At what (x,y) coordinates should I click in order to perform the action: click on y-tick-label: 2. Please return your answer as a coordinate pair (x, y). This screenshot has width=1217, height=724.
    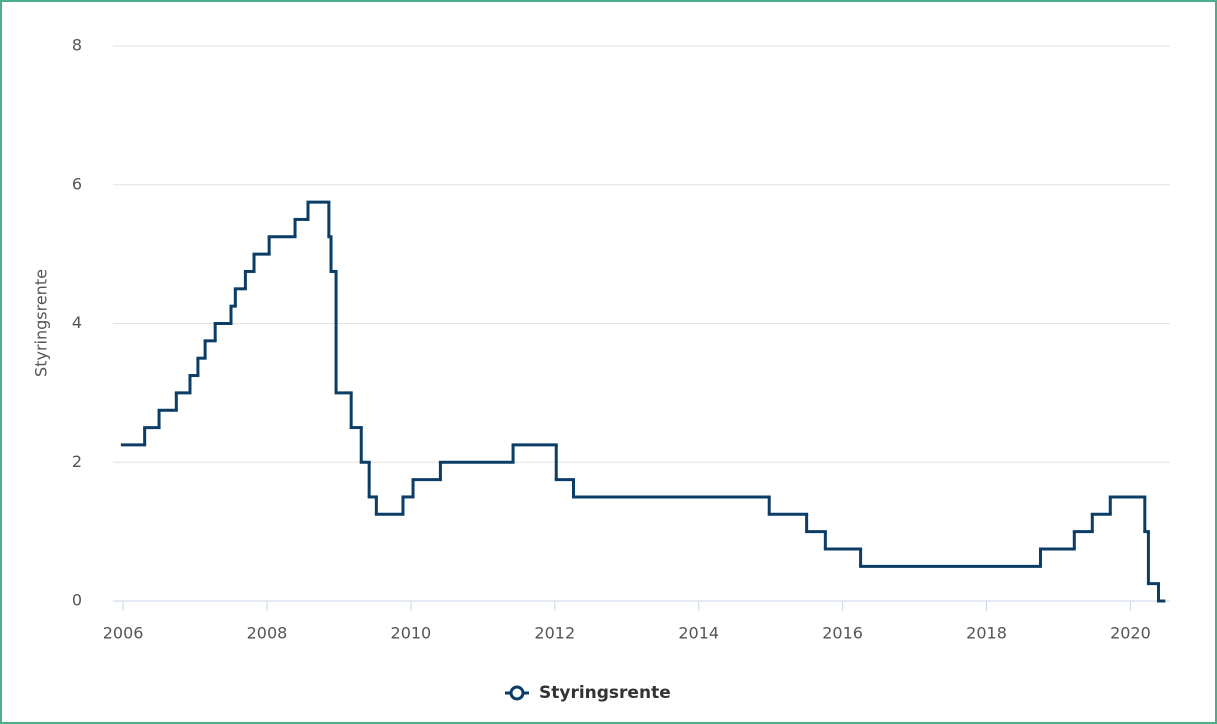
    Looking at the image, I should click on (77, 461).